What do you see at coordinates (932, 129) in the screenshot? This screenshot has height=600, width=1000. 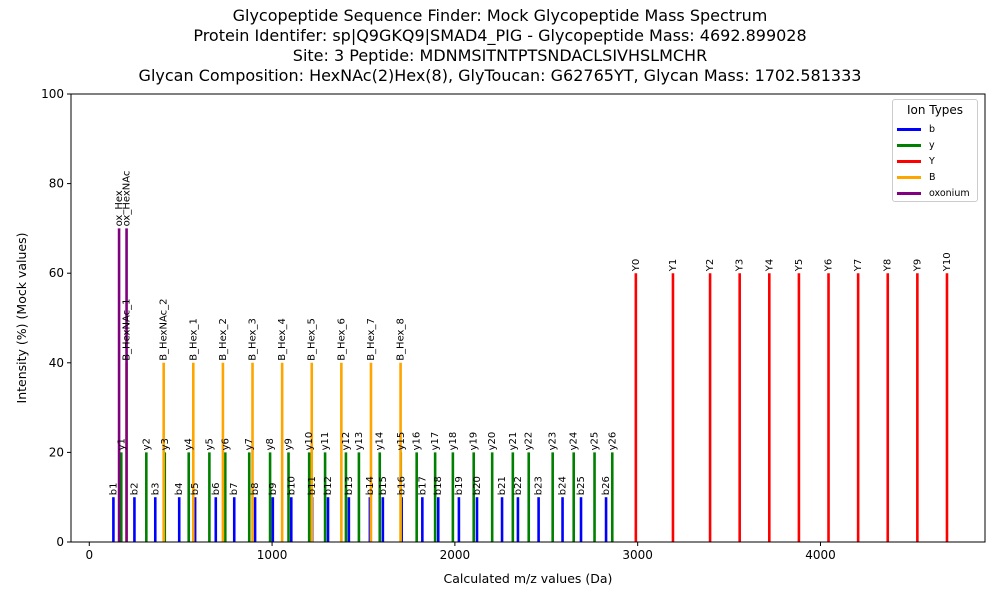 I see `legend-label-b: b` at bounding box center [932, 129].